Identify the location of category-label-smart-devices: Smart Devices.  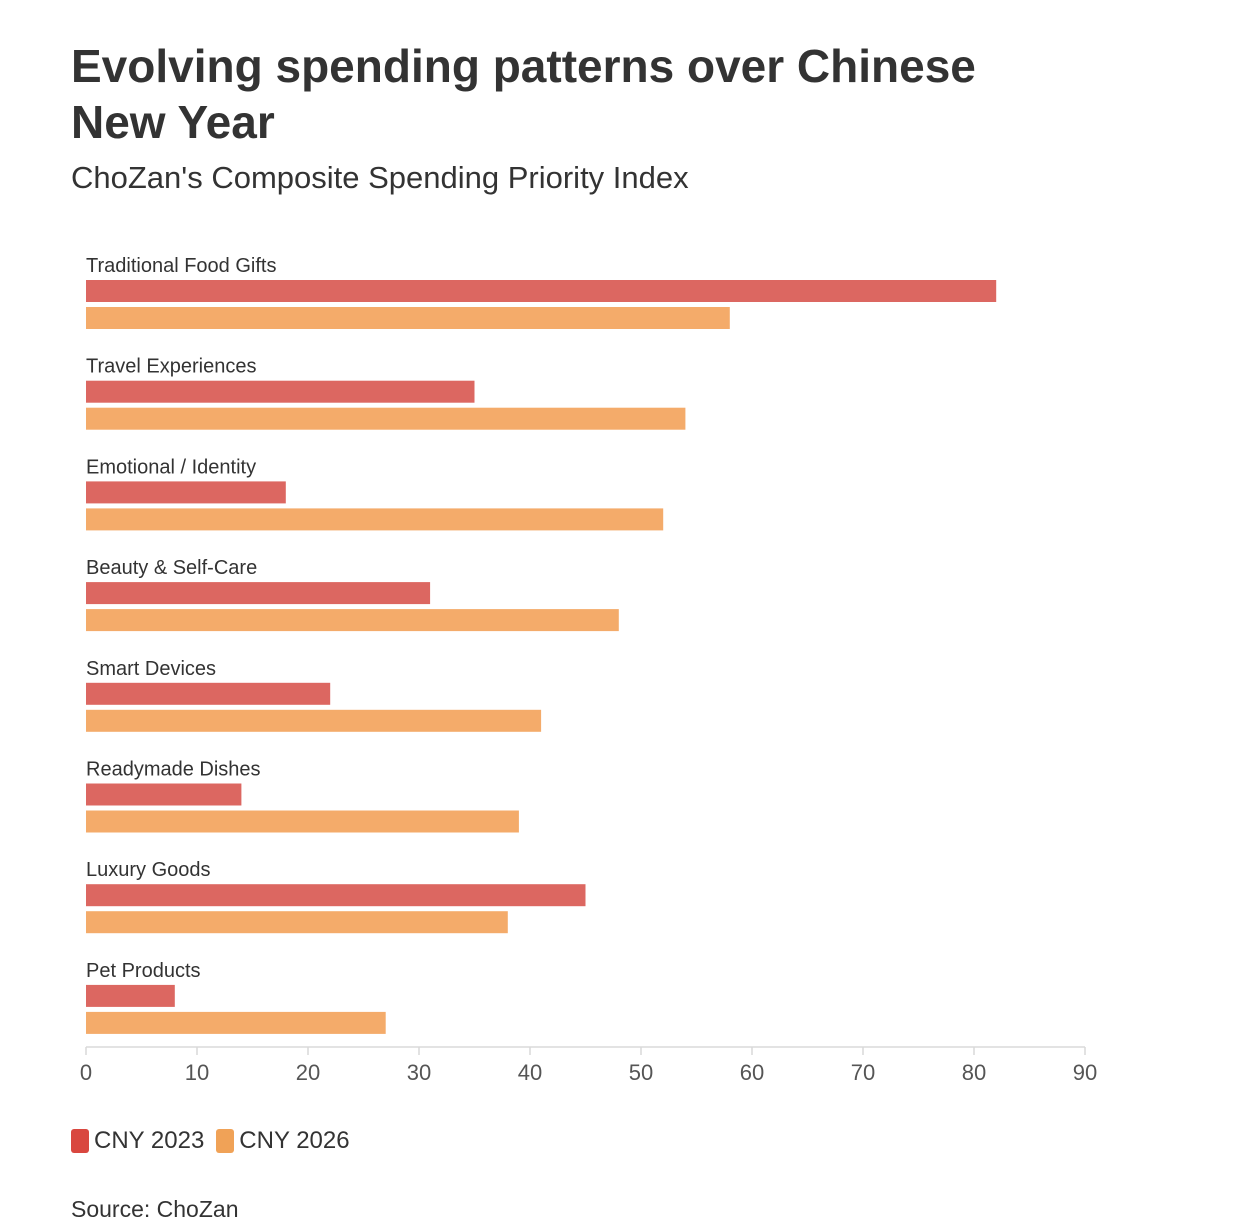
(151, 669).